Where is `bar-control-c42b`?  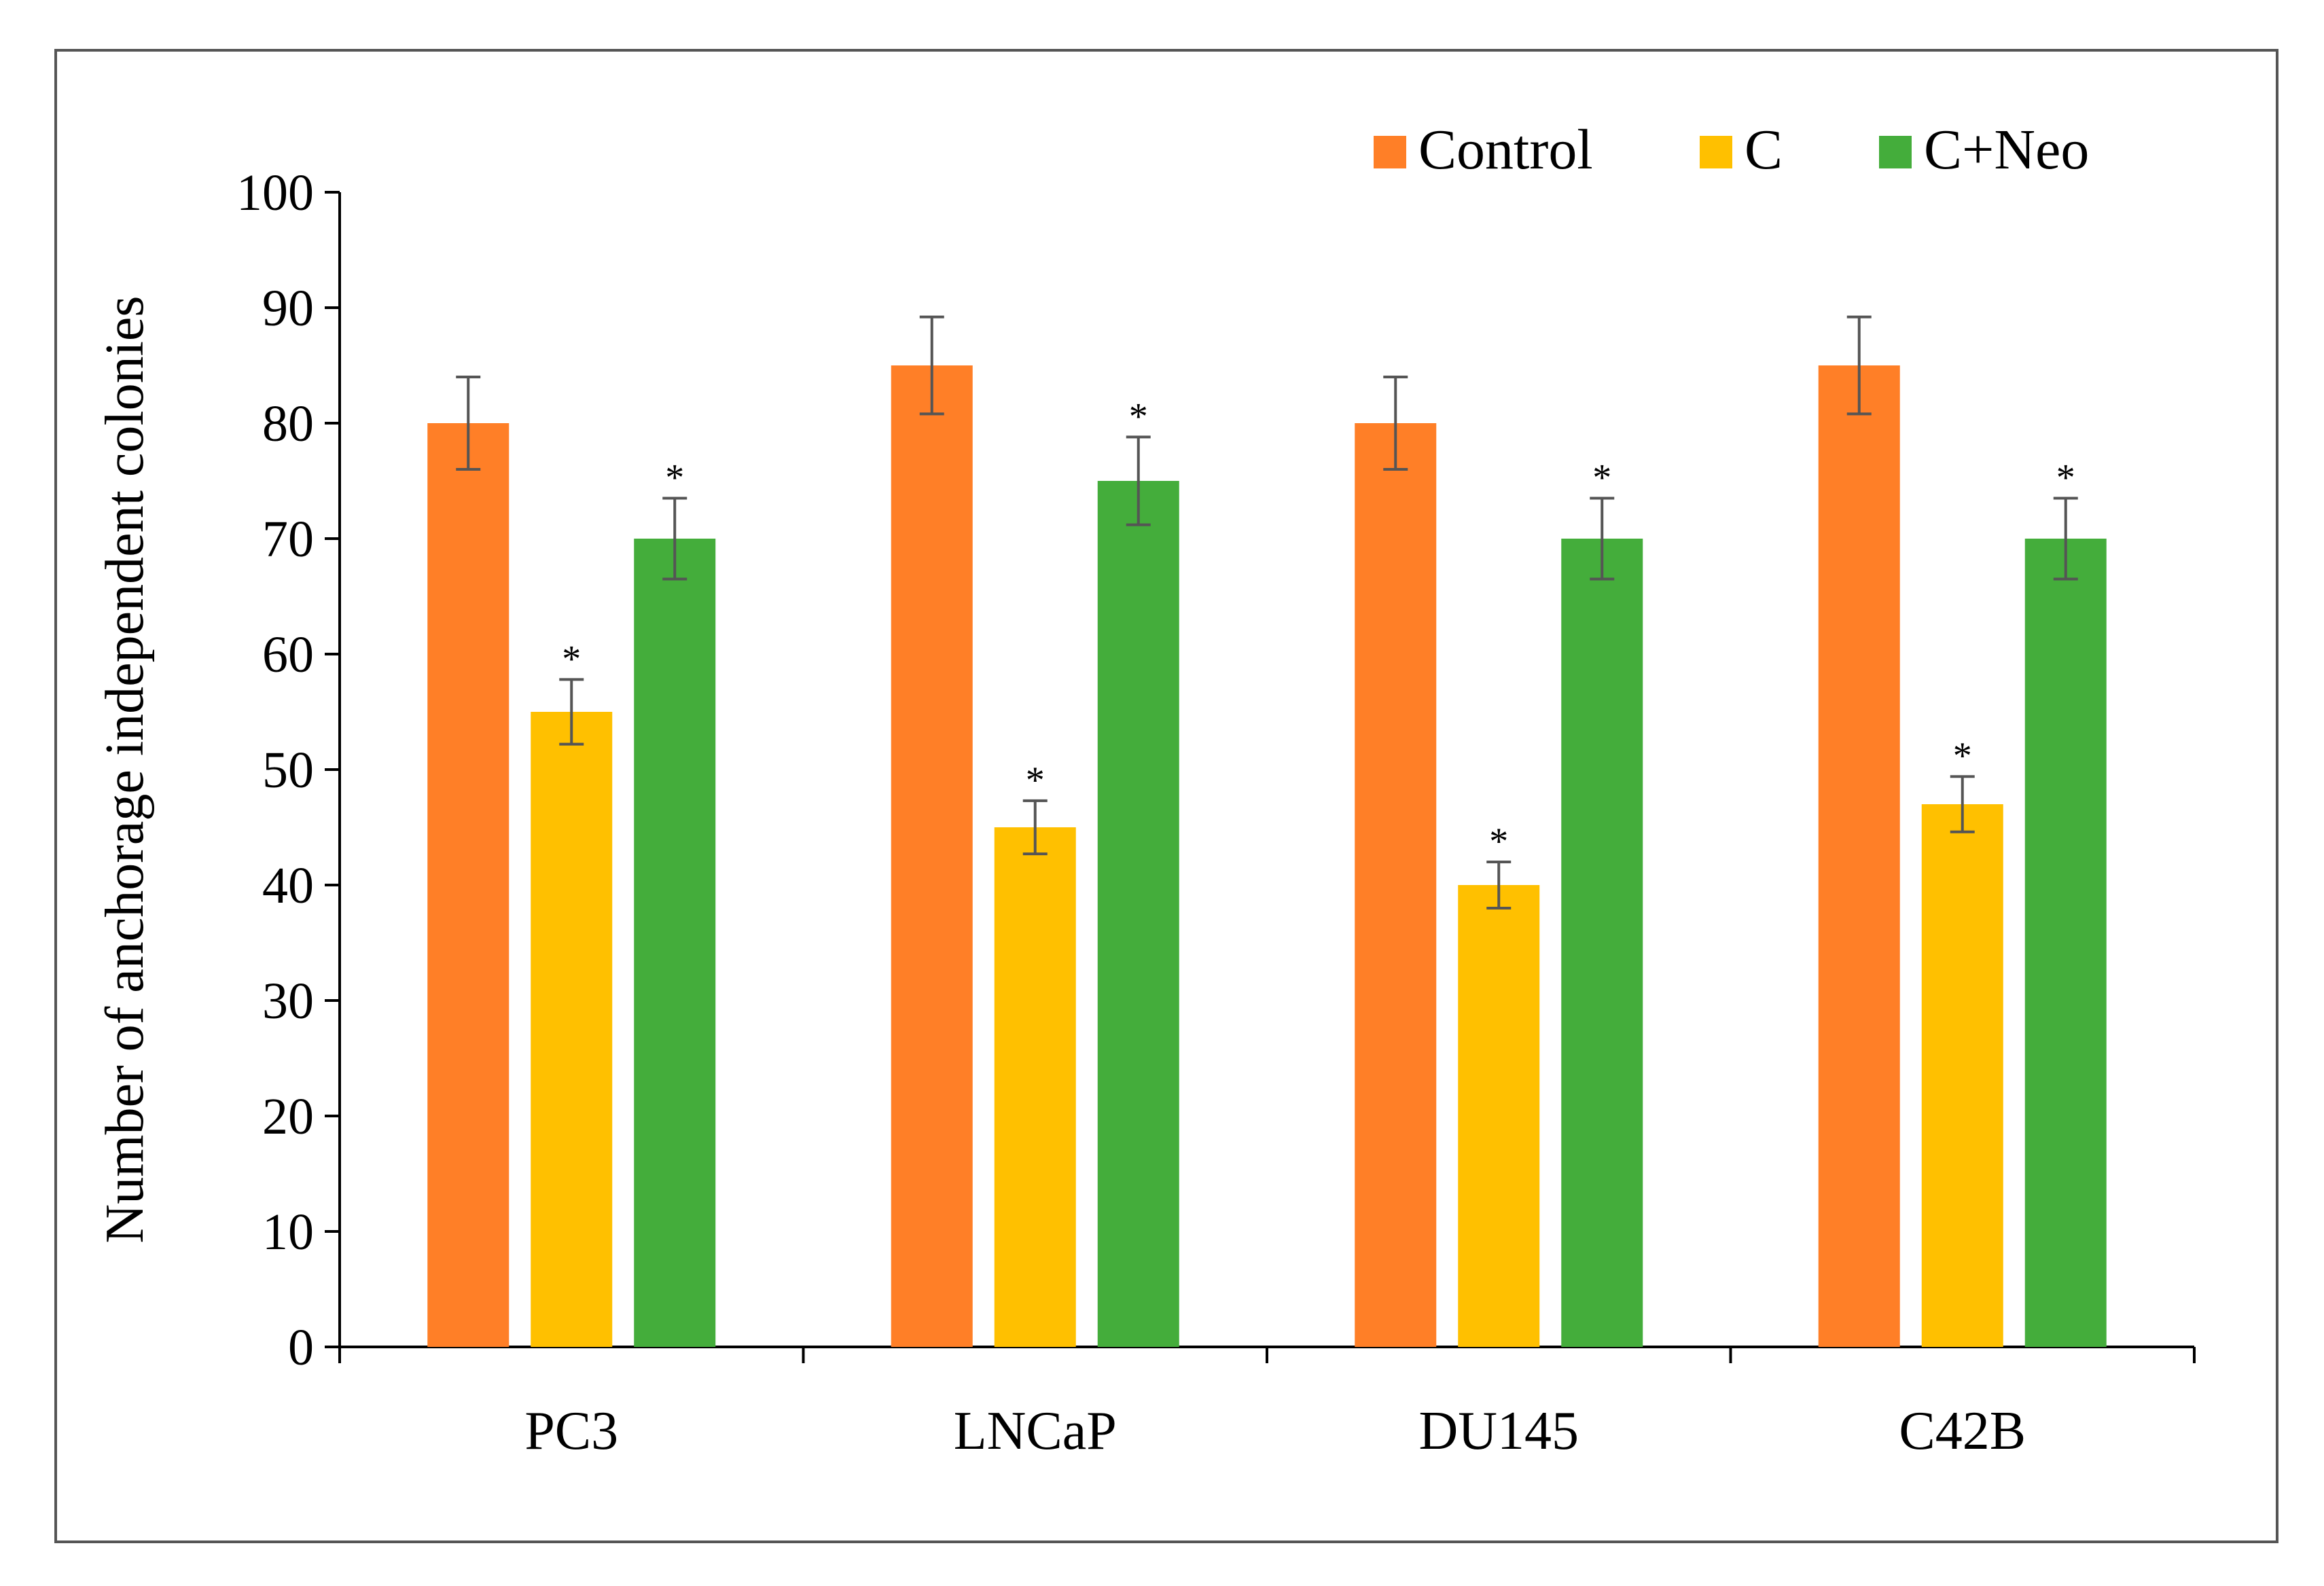
bar-control-c42b is located at coordinates (1859, 856).